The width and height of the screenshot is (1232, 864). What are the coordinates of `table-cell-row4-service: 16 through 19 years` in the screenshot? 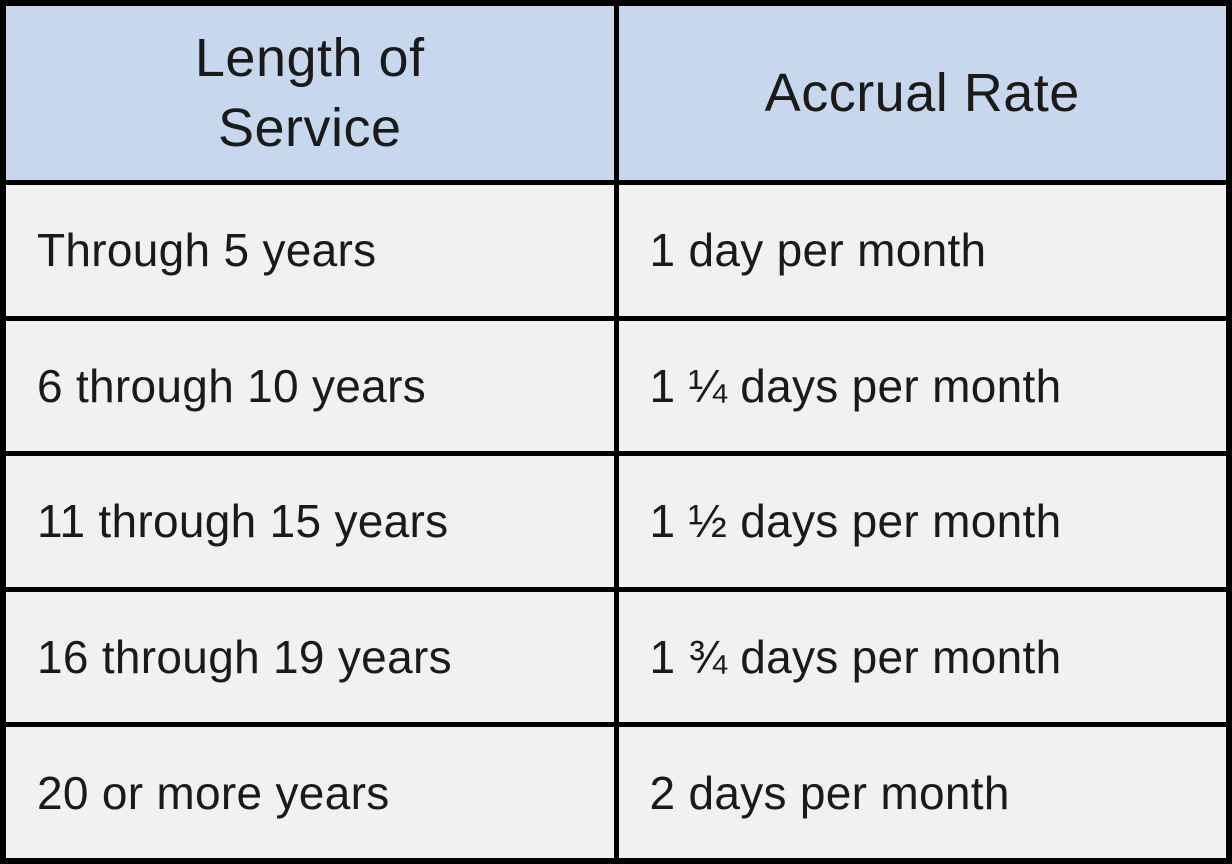 It's located at (310, 657).